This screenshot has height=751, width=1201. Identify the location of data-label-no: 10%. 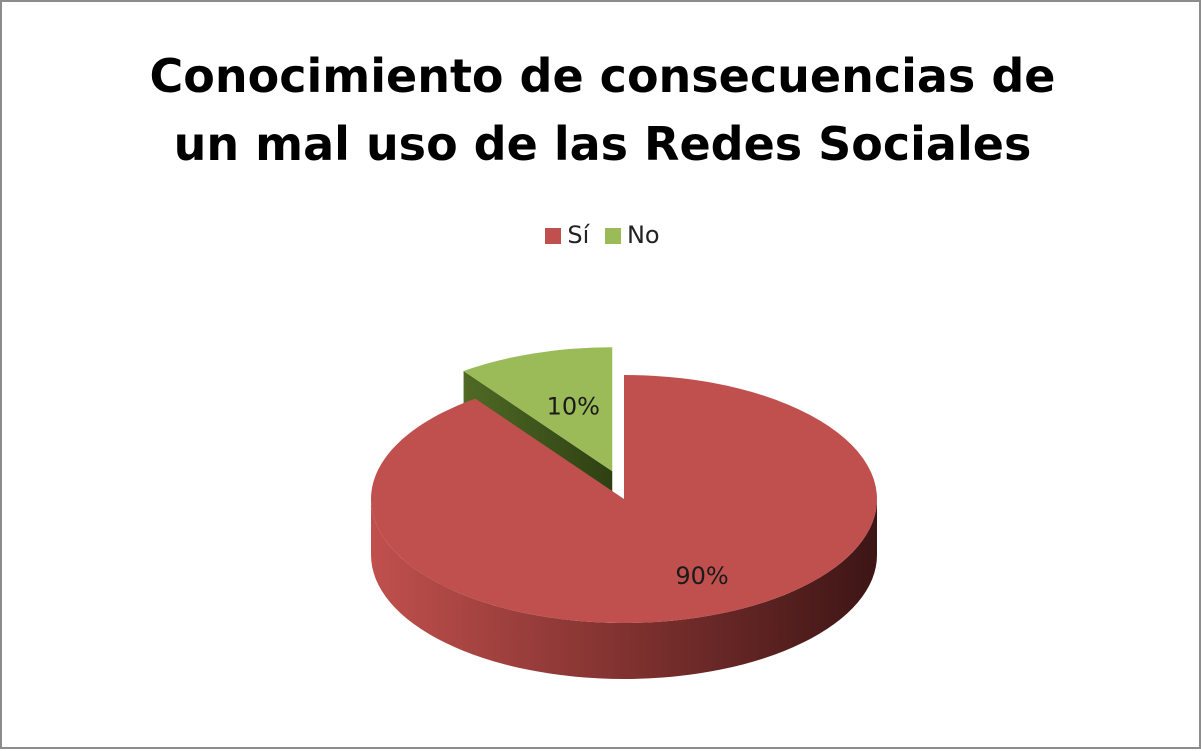
(573, 406).